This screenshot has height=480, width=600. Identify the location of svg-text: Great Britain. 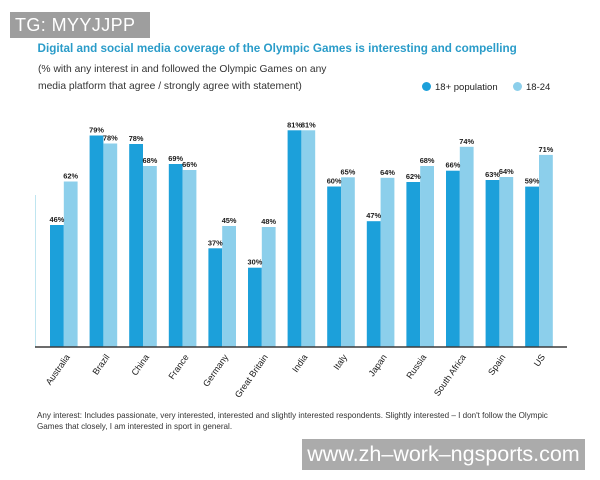
(251, 375).